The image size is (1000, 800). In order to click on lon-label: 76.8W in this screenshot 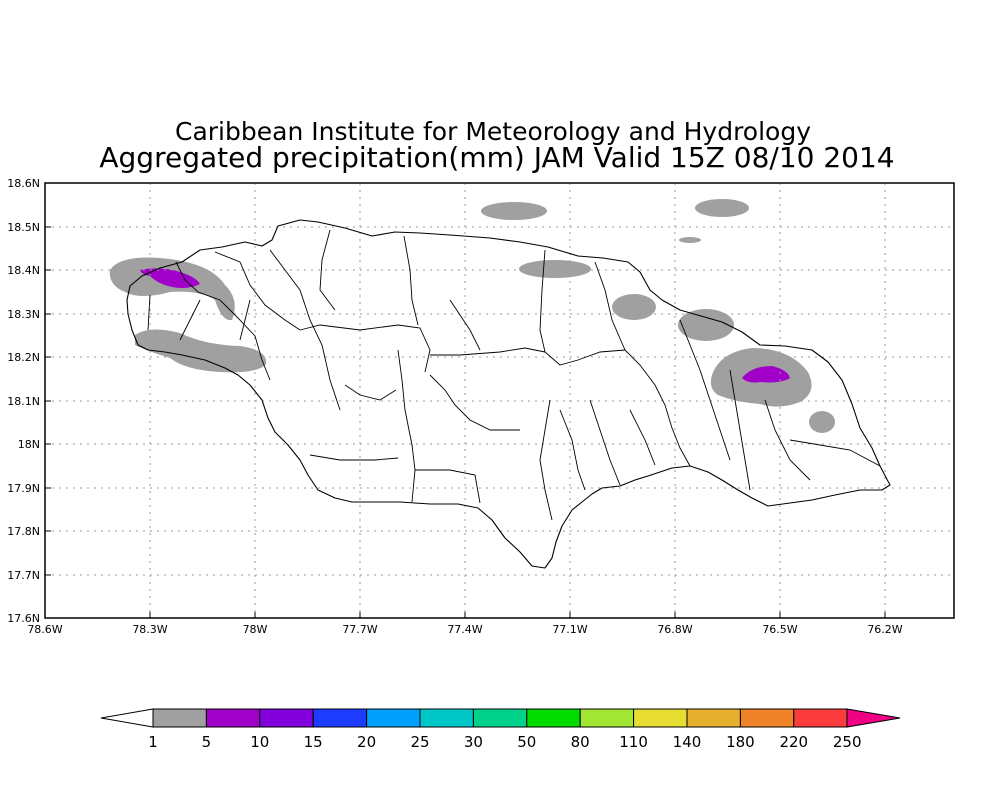, I will do `click(674, 629)`.